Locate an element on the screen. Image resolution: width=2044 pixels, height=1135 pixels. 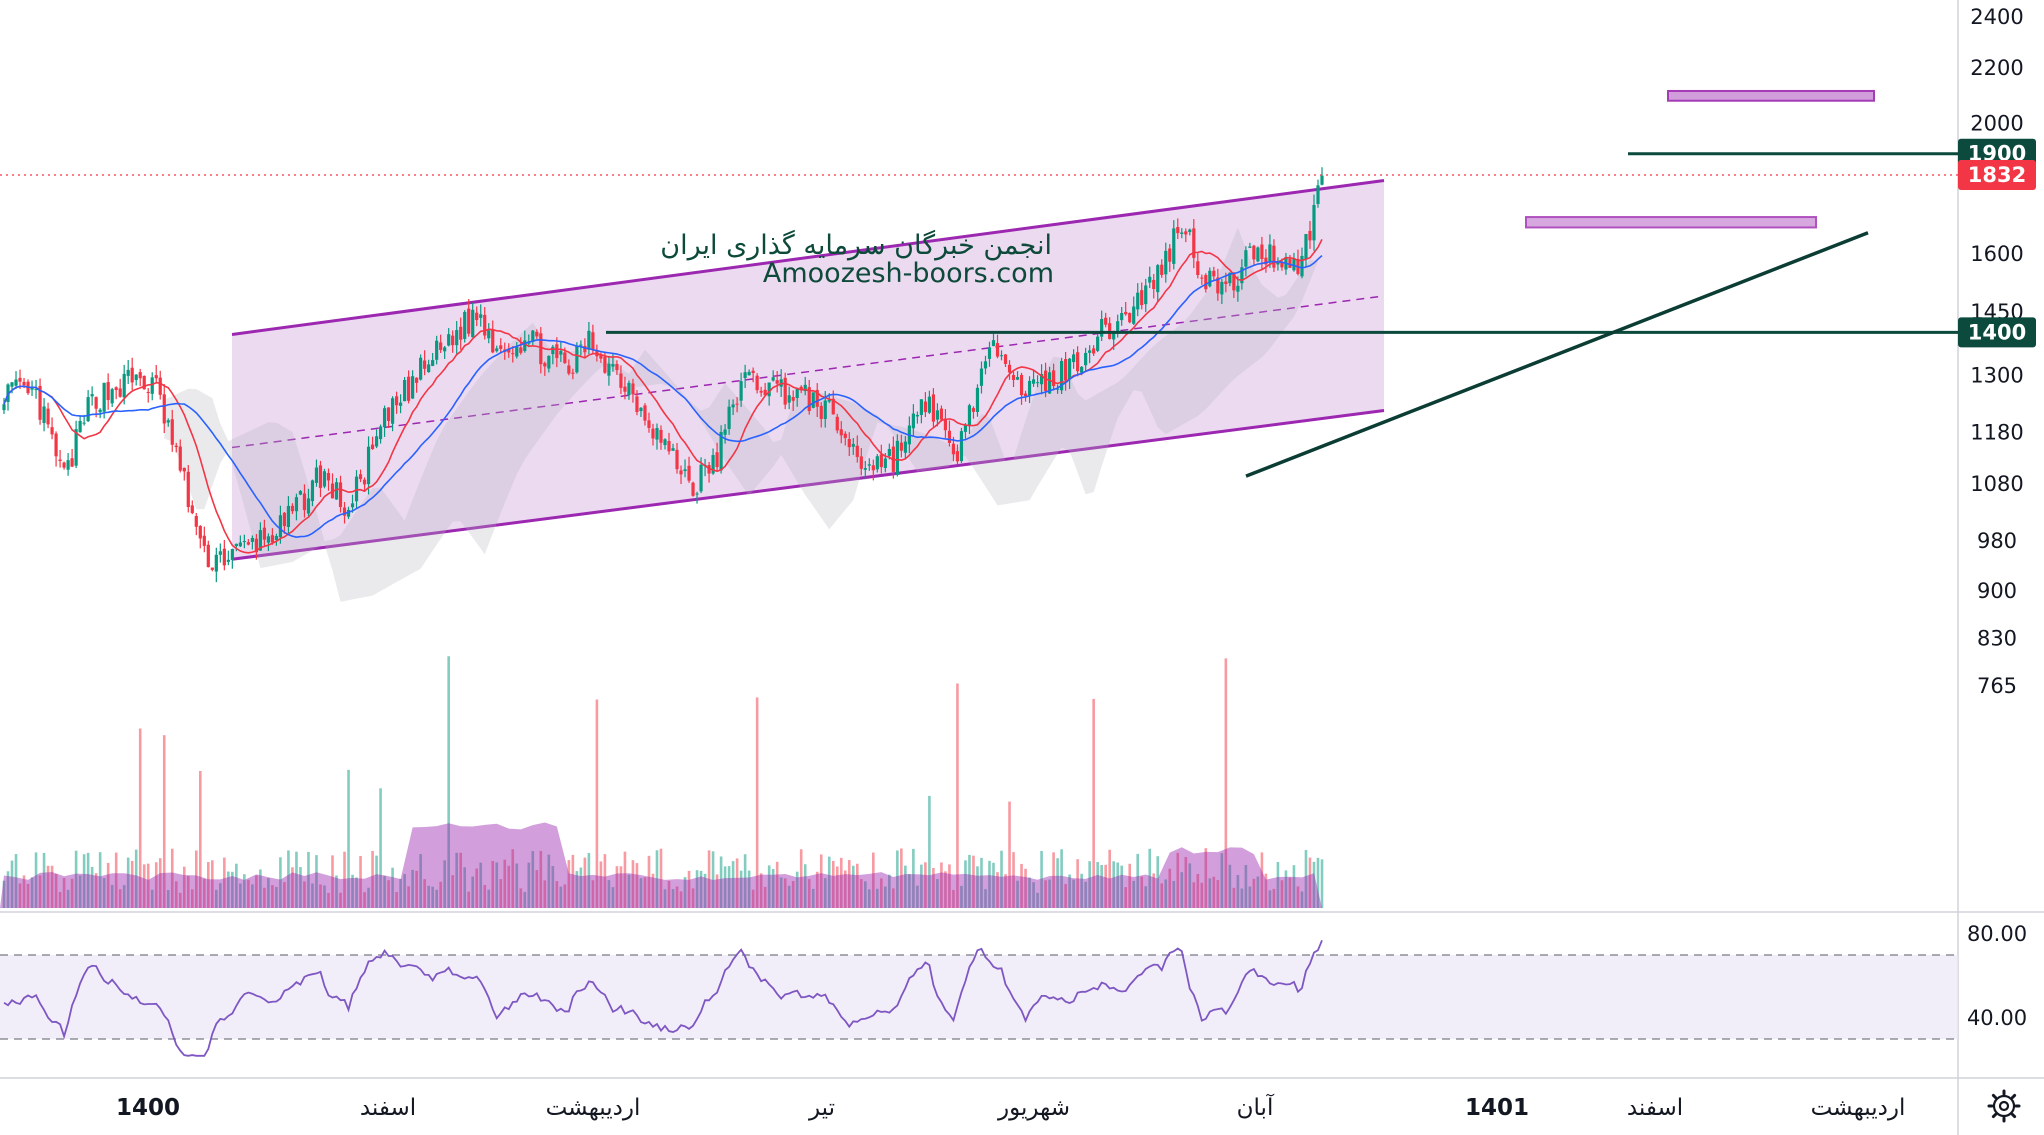
time-tick-label: آبان is located at coordinates (1256, 1107).